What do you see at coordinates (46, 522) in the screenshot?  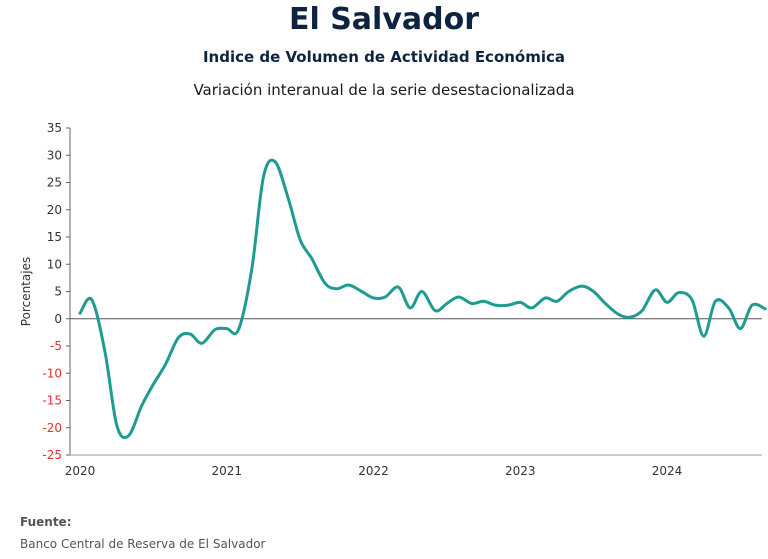 I see `source-label: Fuente:` at bounding box center [46, 522].